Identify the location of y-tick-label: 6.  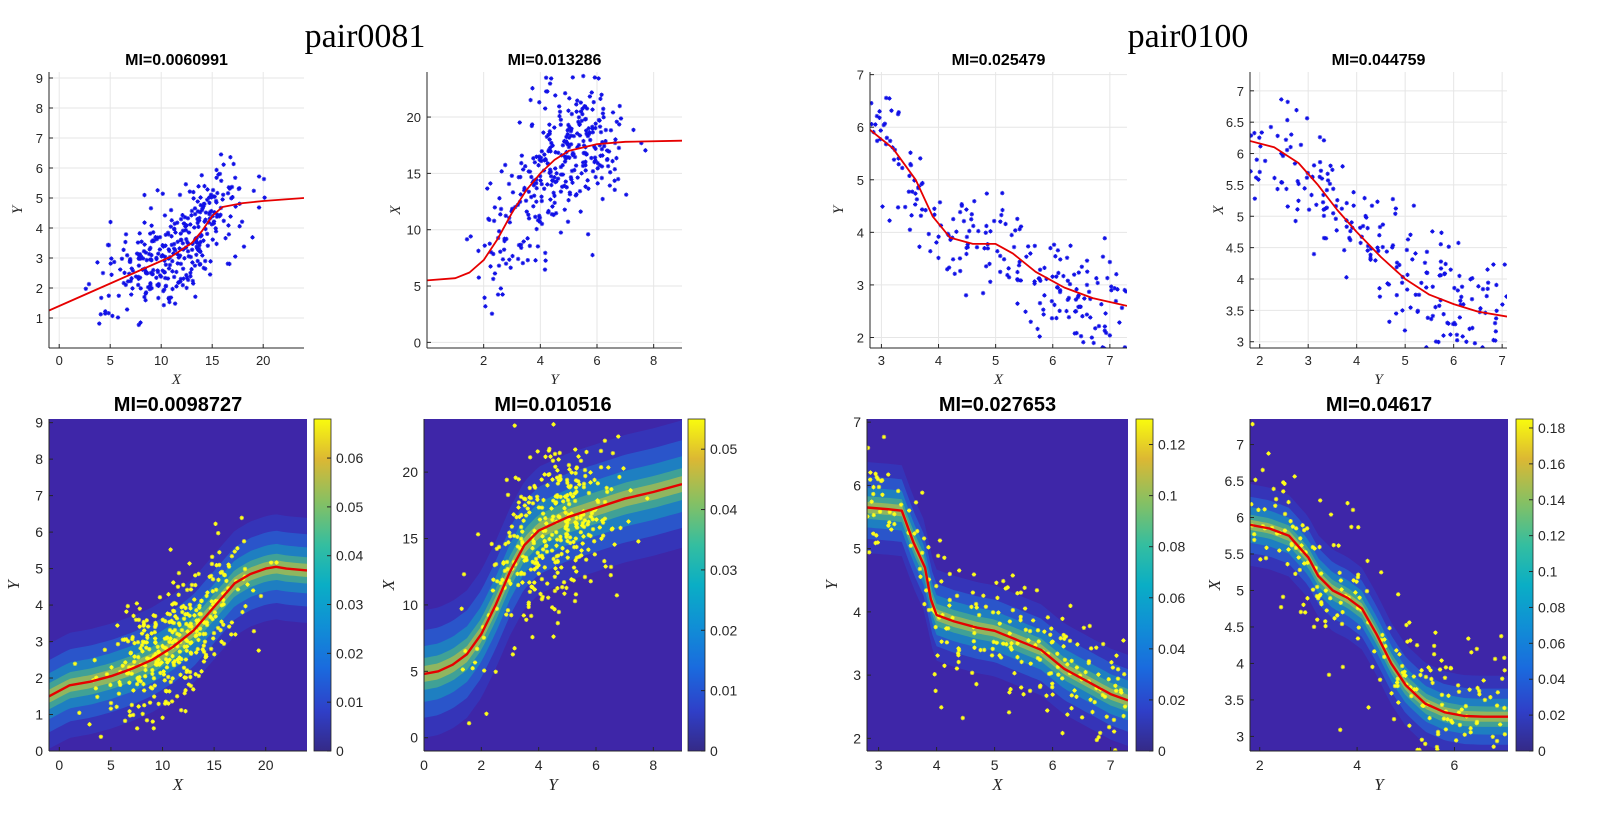
(39, 168).